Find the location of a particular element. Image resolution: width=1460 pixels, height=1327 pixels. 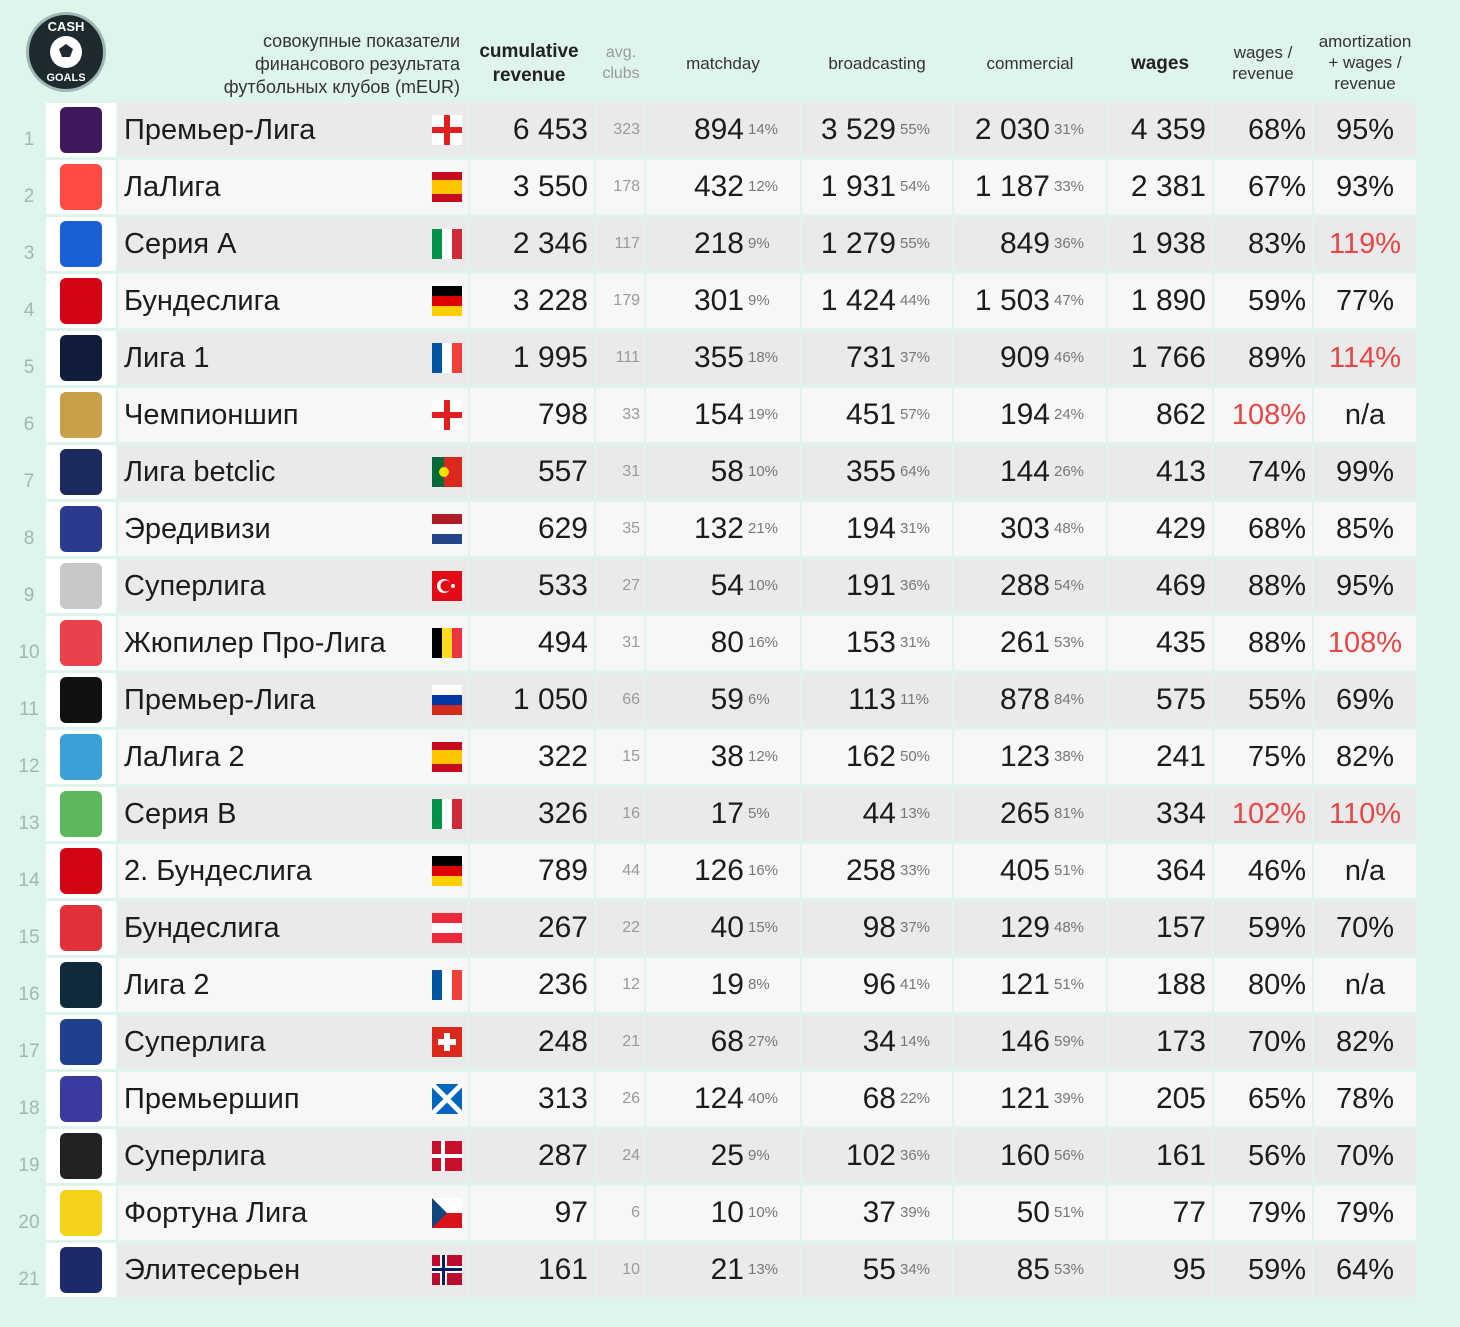

spain-flag-icon is located at coordinates (447, 187).